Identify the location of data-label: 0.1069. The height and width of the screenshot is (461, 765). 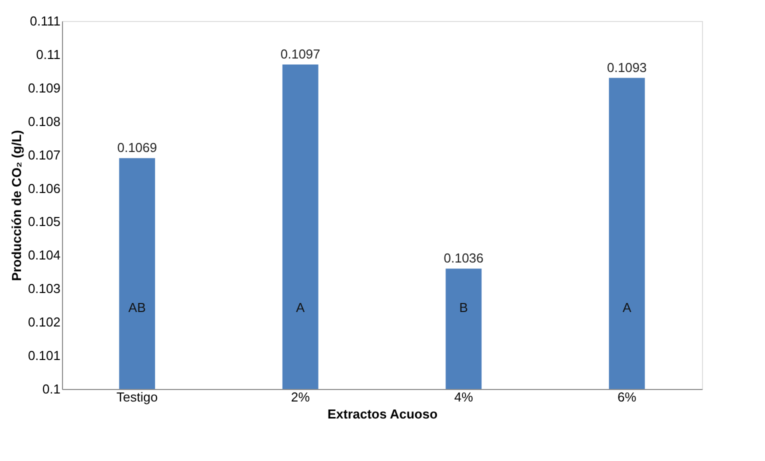
(137, 148).